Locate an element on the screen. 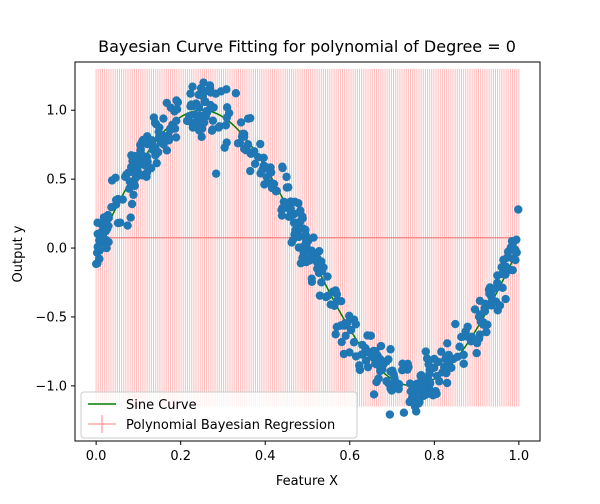  x-tick-label: 0.8 is located at coordinates (434, 456).